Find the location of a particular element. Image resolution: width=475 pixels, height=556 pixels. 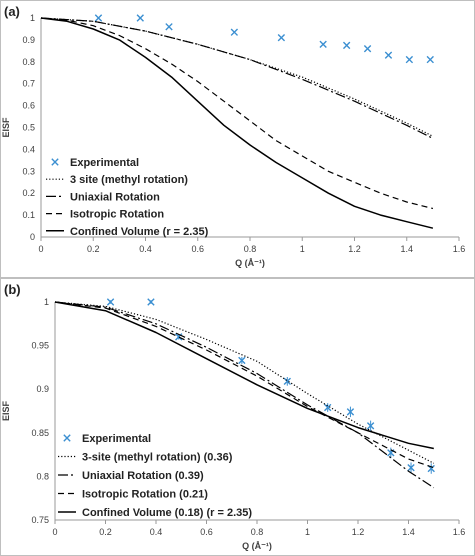

chart-b-x-tick-label: 1 is located at coordinates (307, 532).